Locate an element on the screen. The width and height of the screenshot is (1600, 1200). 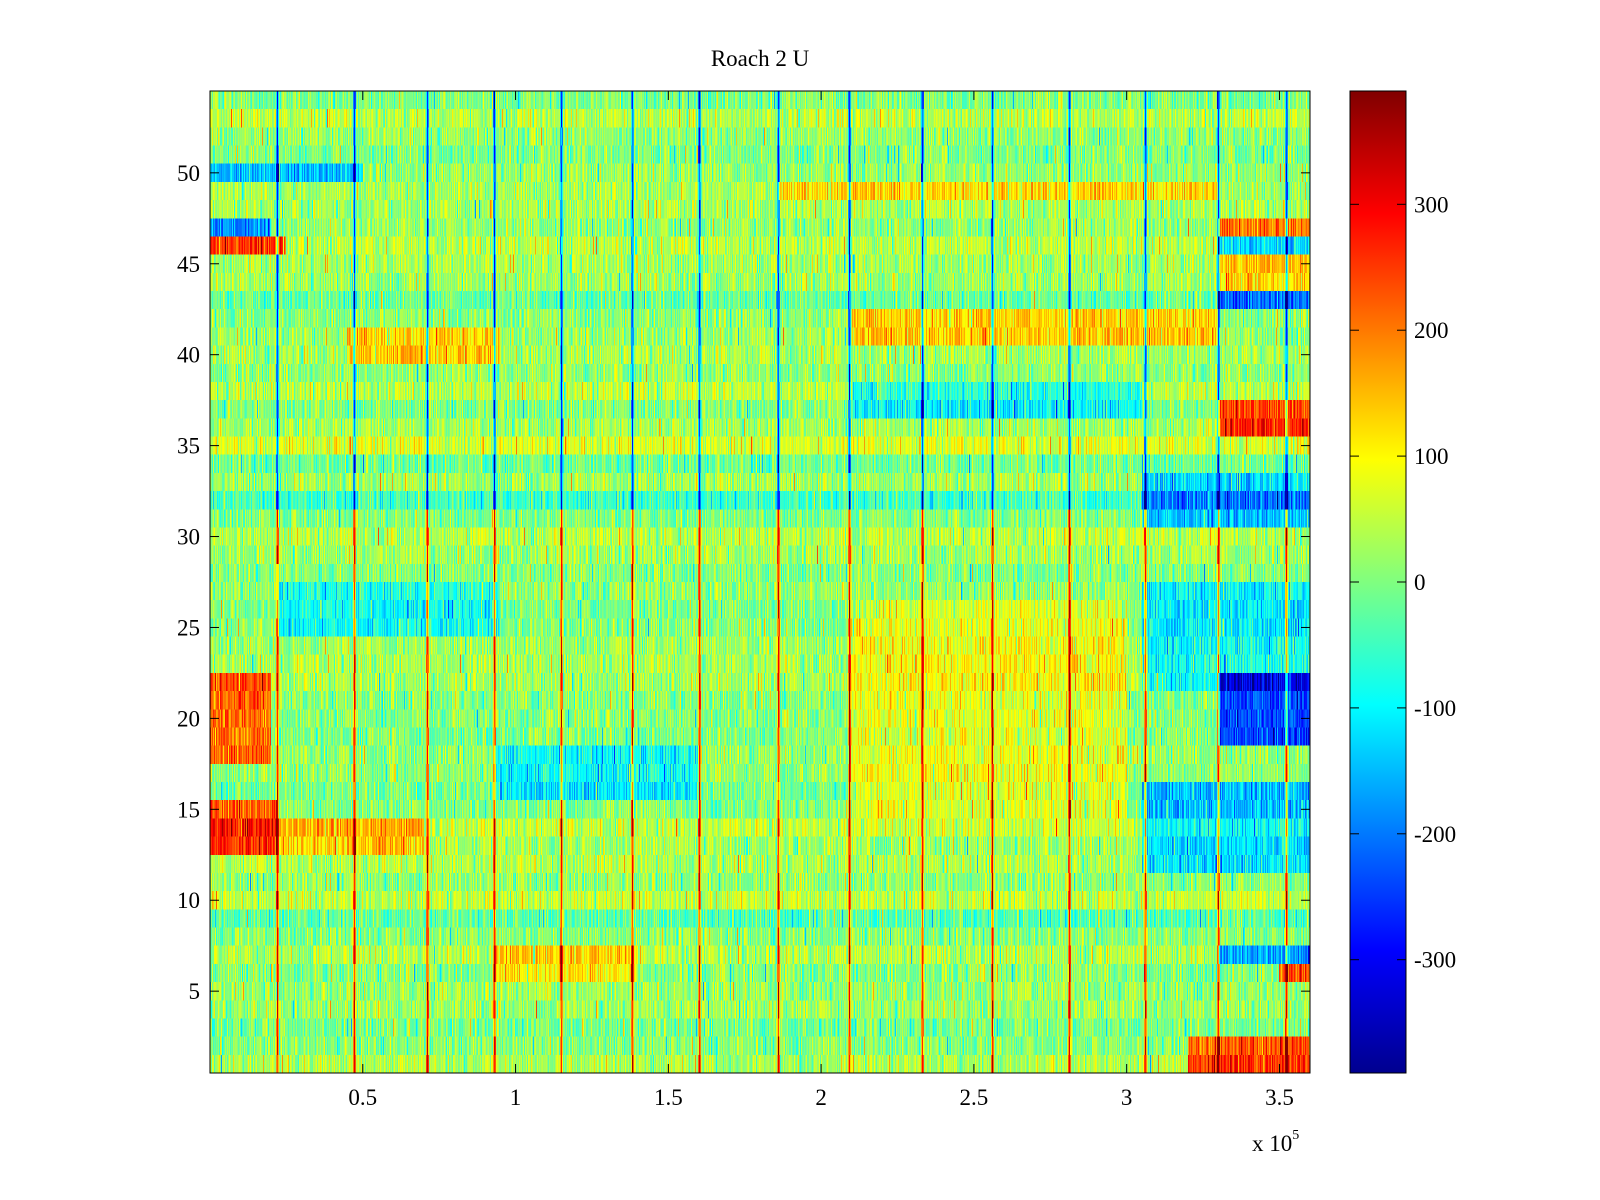
y-tick-label: 5 is located at coordinates (195, 991).